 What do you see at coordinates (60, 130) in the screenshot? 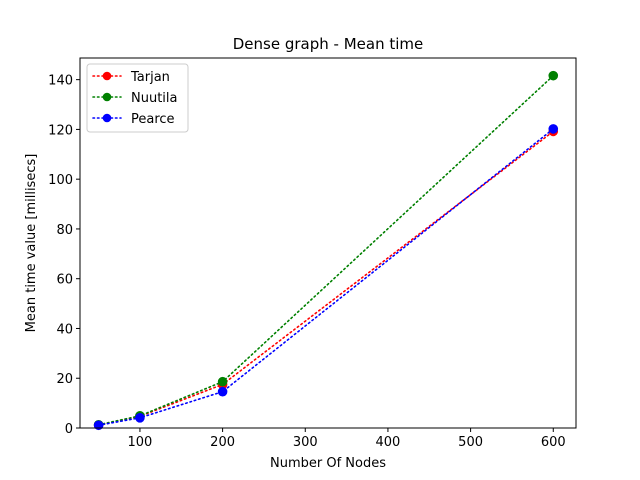
I see `y-tick-label: 120` at bounding box center [60, 130].